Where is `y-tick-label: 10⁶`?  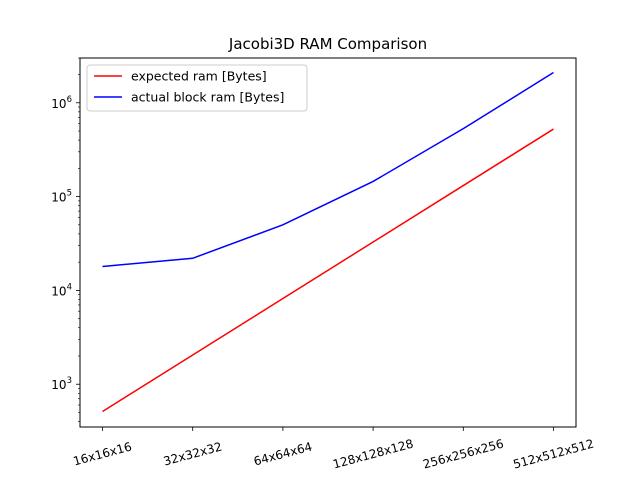 y-tick-label: 10⁶ is located at coordinates (61, 103).